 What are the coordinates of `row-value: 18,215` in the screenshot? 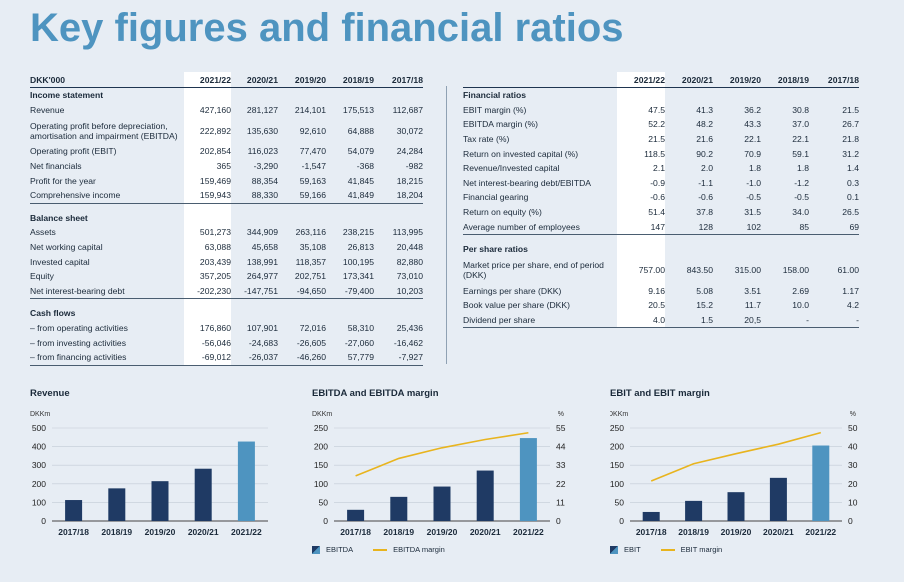 It's located at (409, 180).